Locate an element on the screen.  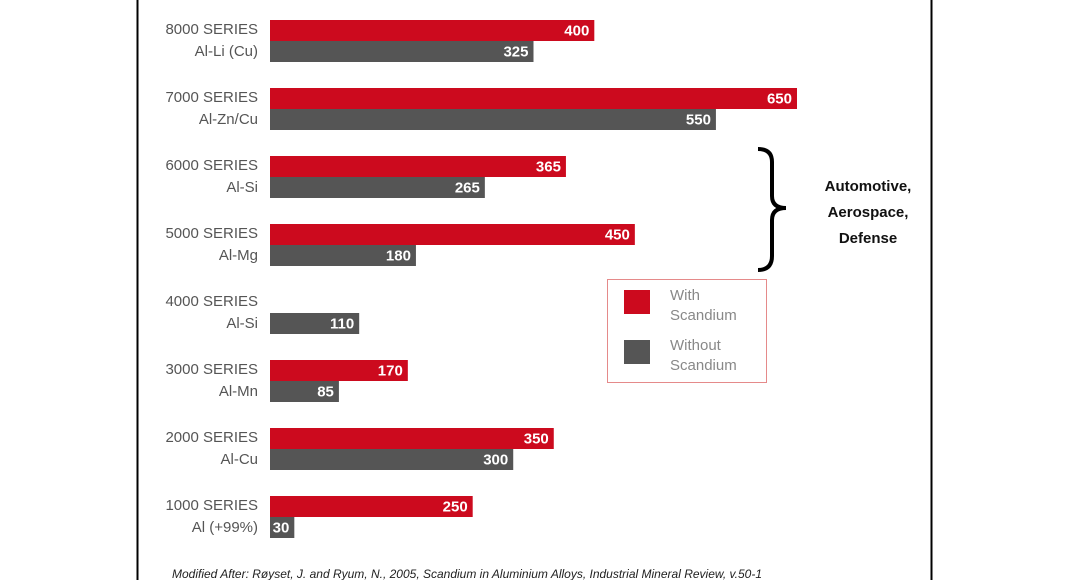
category-label: 1000 SERIES Al (+99%) is located at coordinates (211, 516).